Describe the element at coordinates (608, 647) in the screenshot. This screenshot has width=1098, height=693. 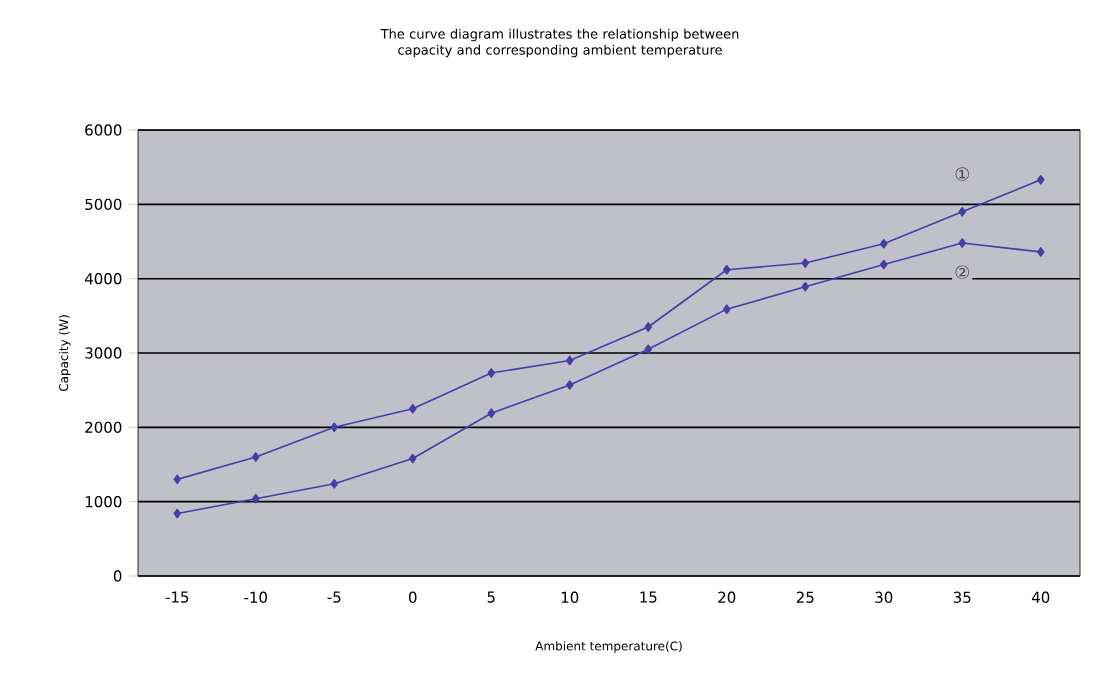
I see `x-axis-title: Ambient temperature(C)` at that location.